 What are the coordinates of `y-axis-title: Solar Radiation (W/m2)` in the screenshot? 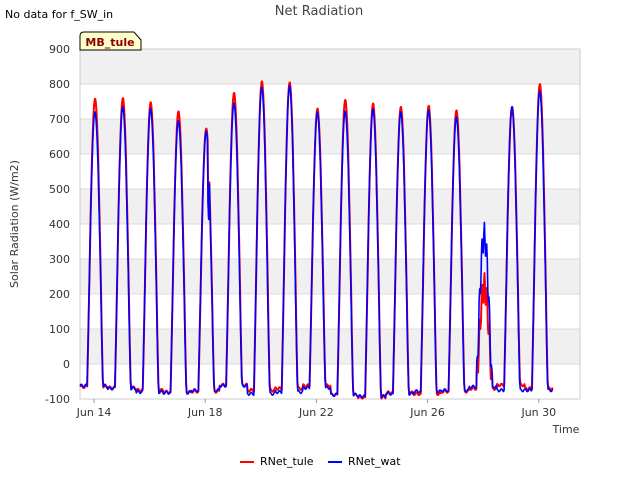 It's located at (14, 224).